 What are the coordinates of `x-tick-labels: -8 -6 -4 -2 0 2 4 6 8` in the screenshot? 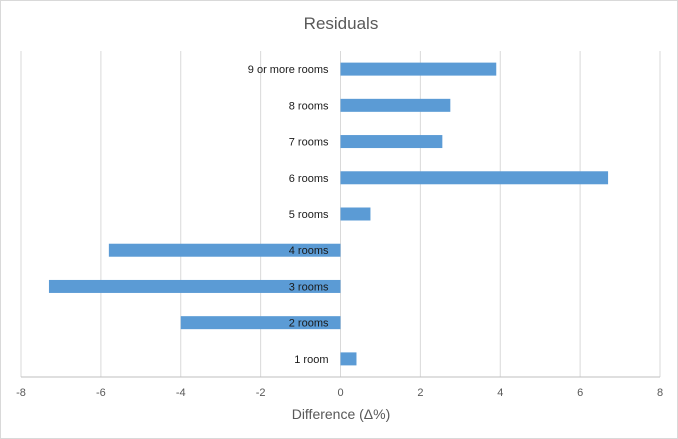 It's located at (339, 393).